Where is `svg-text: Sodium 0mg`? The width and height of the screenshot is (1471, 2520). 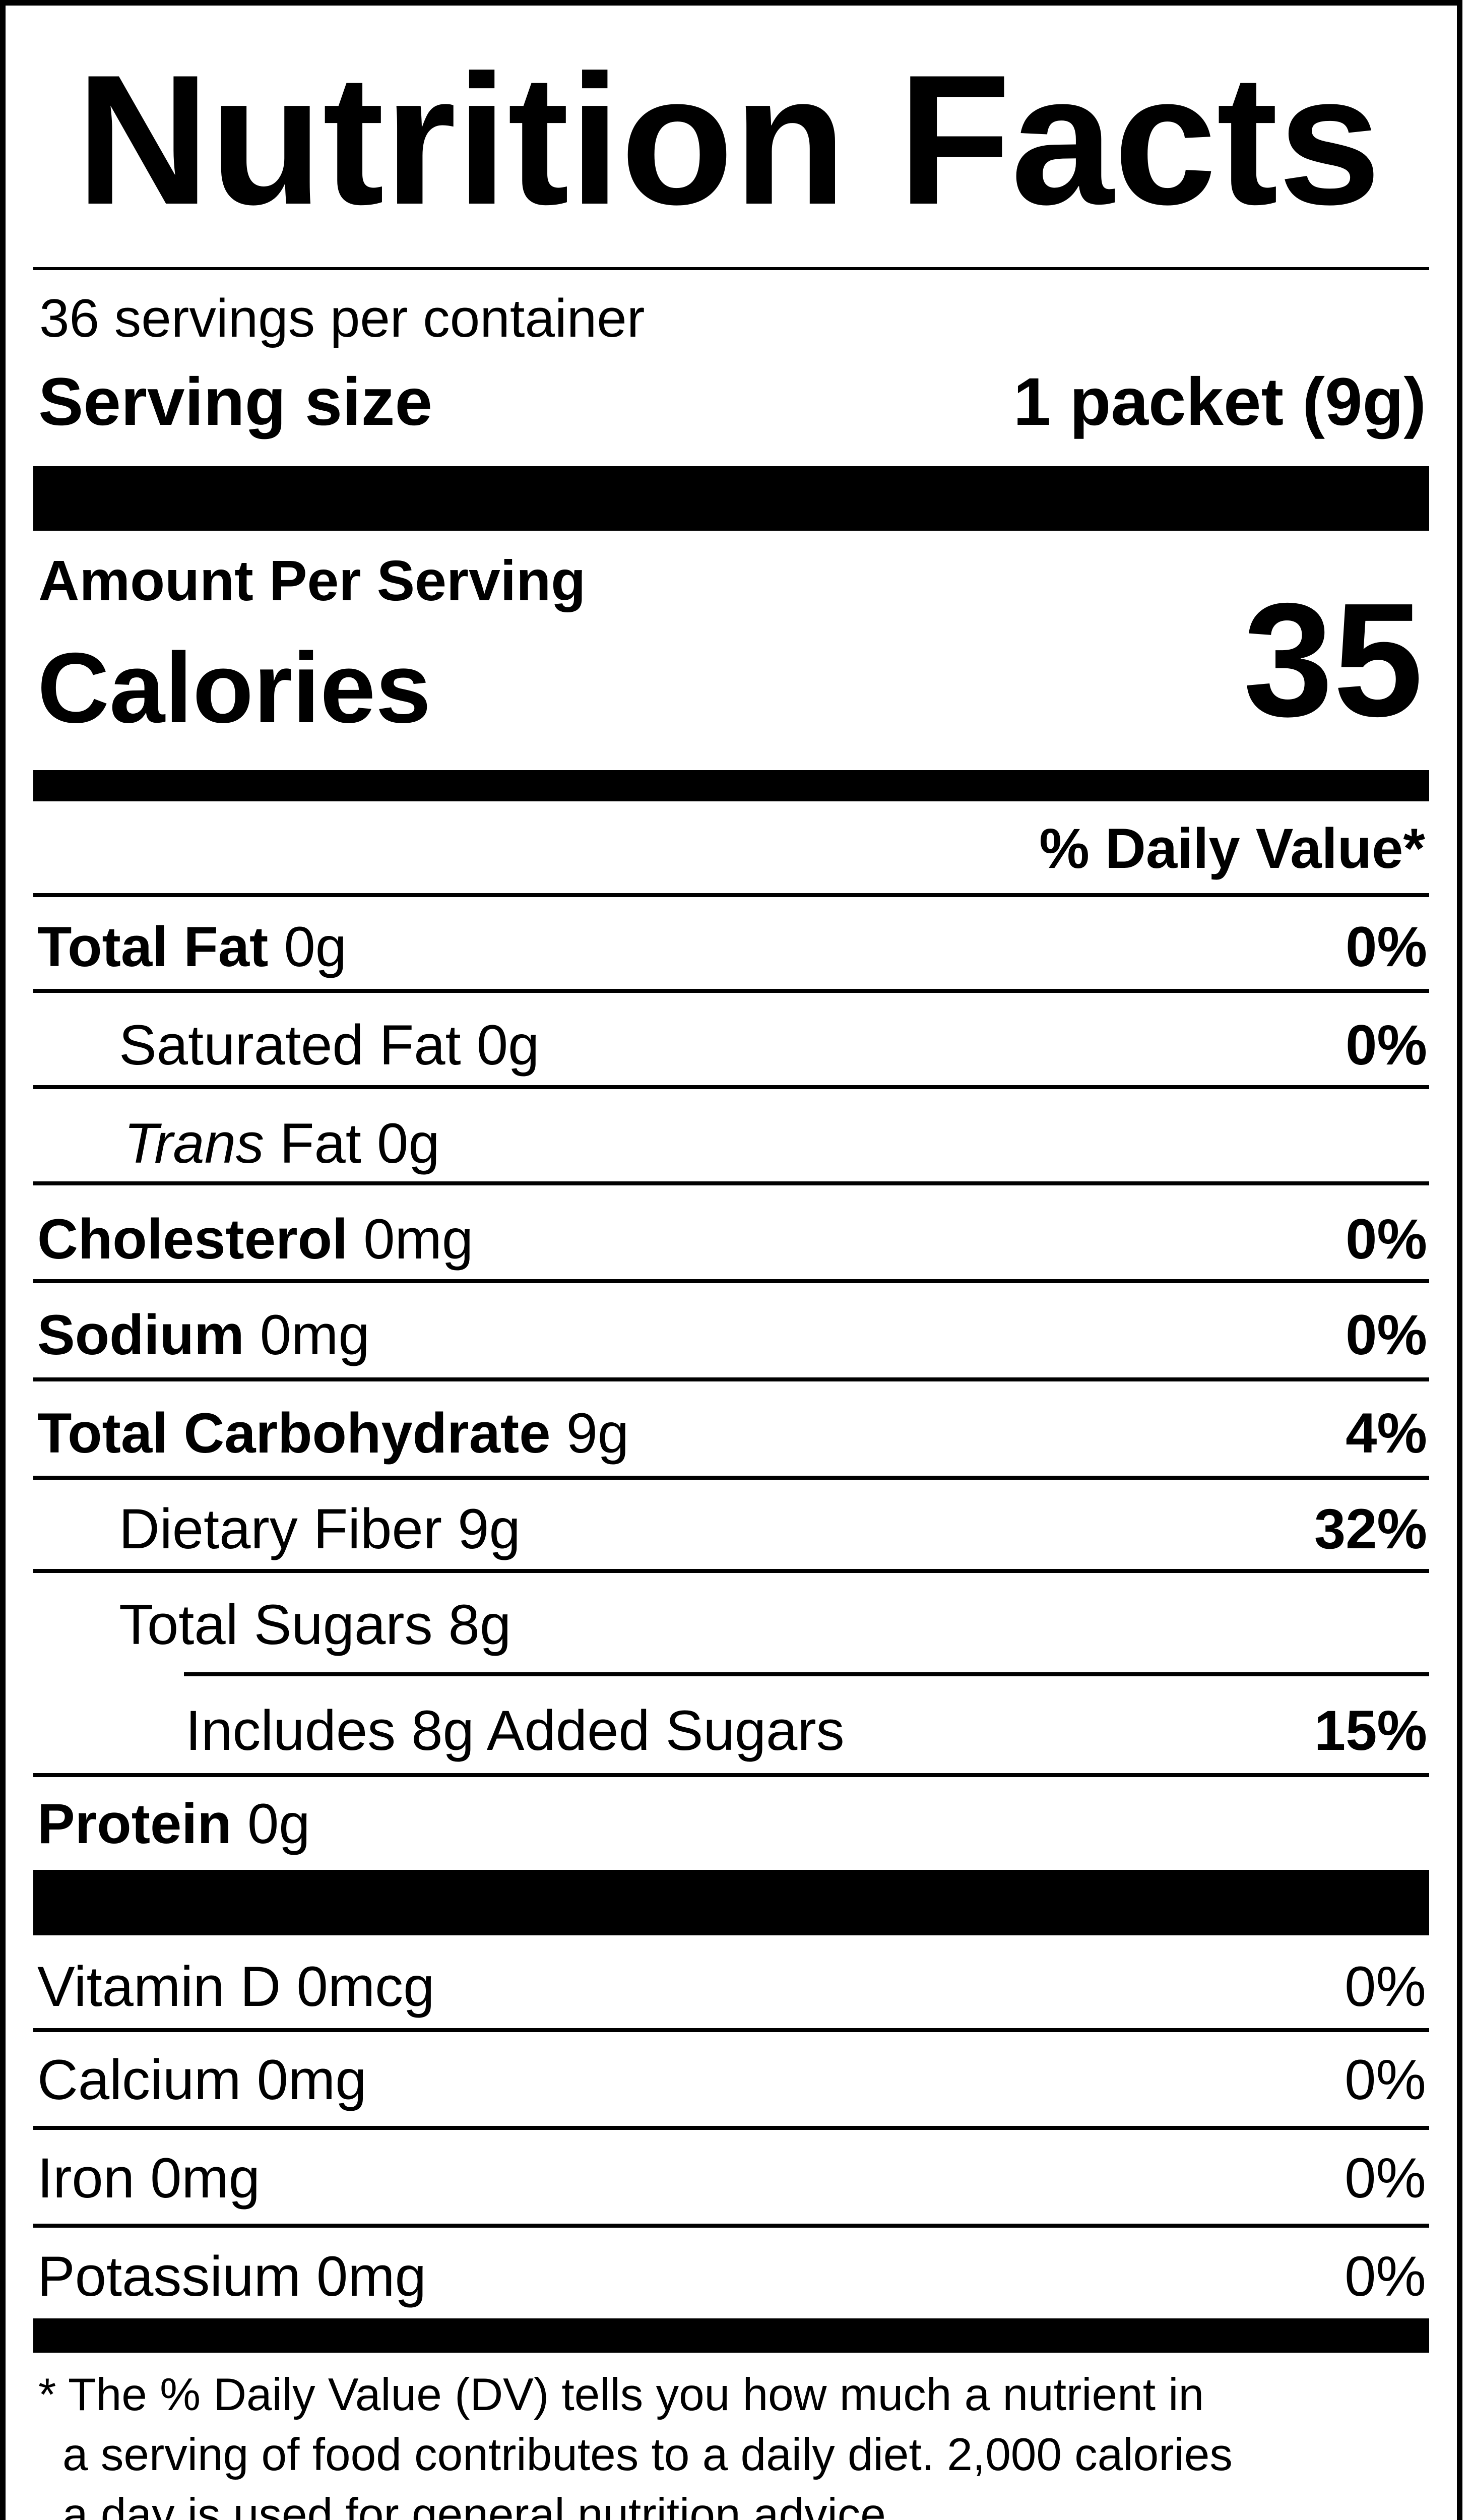 svg-text: Sodium 0mg is located at coordinates (203, 1334).